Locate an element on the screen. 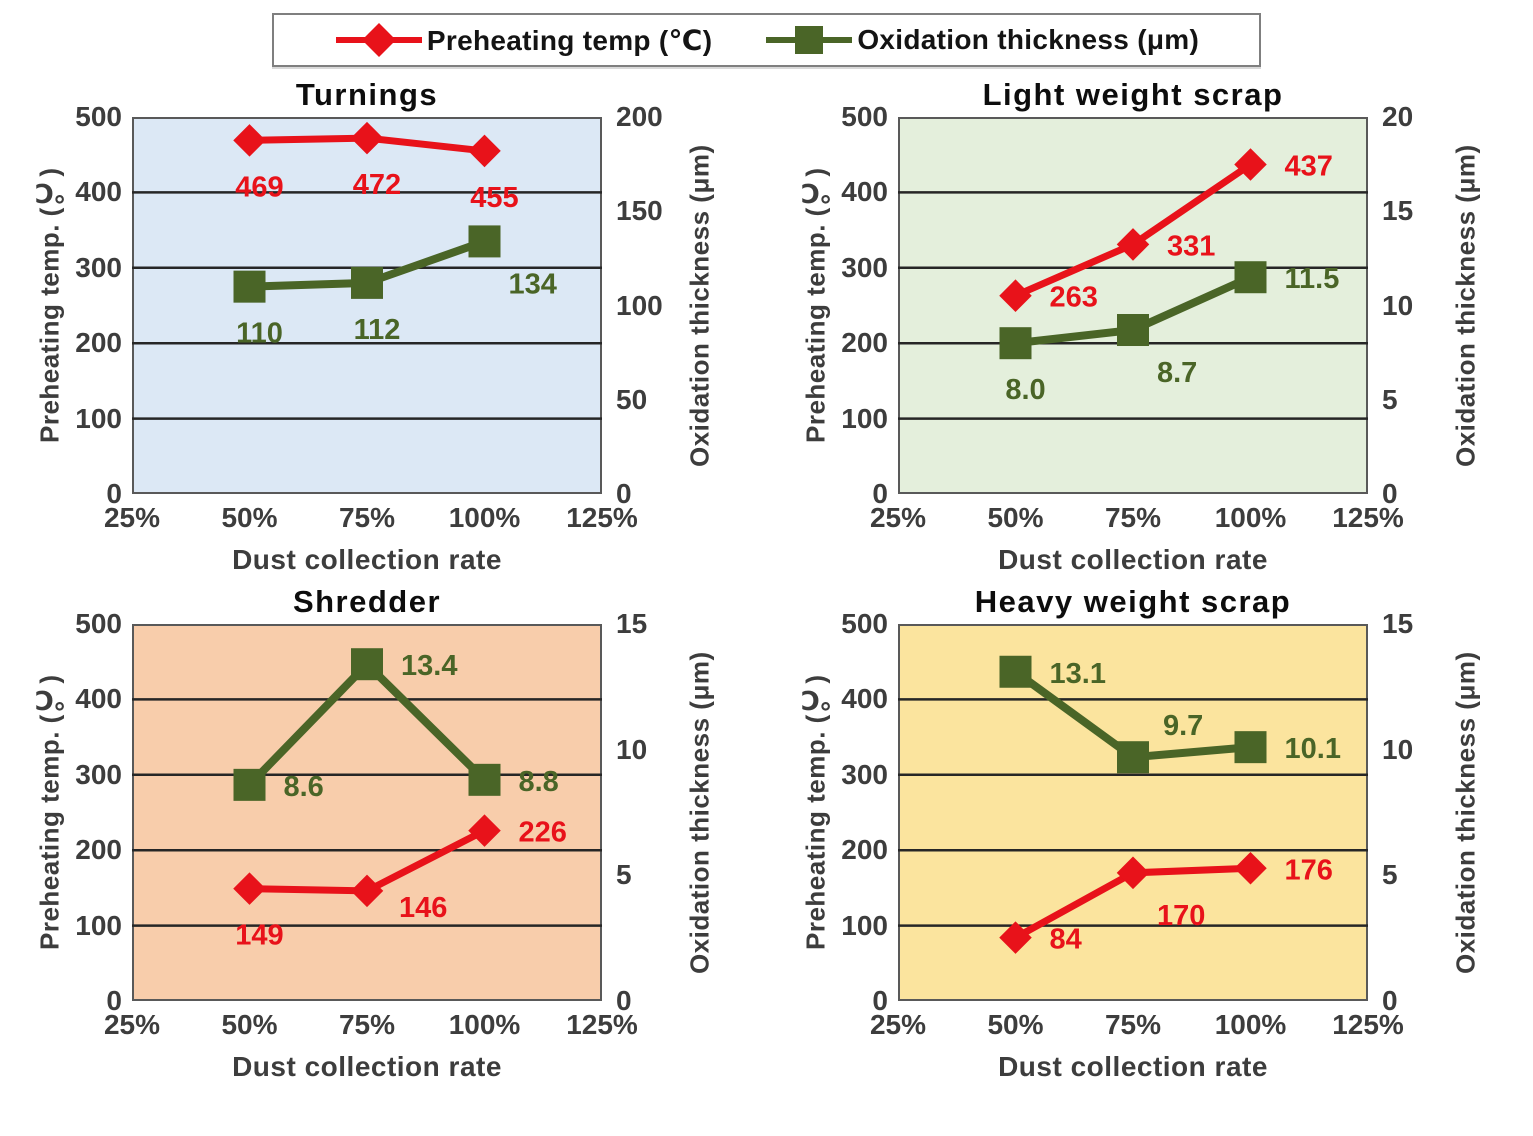 This screenshot has height=1136, width=1533. chart-title: Turnings is located at coordinates (367, 94).